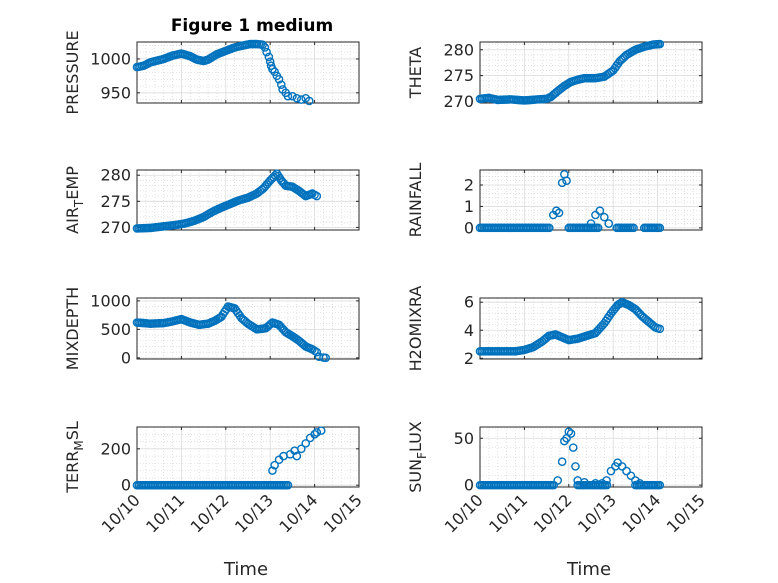  I want to click on y-axis-label: RAINFALL, so click(415, 200).